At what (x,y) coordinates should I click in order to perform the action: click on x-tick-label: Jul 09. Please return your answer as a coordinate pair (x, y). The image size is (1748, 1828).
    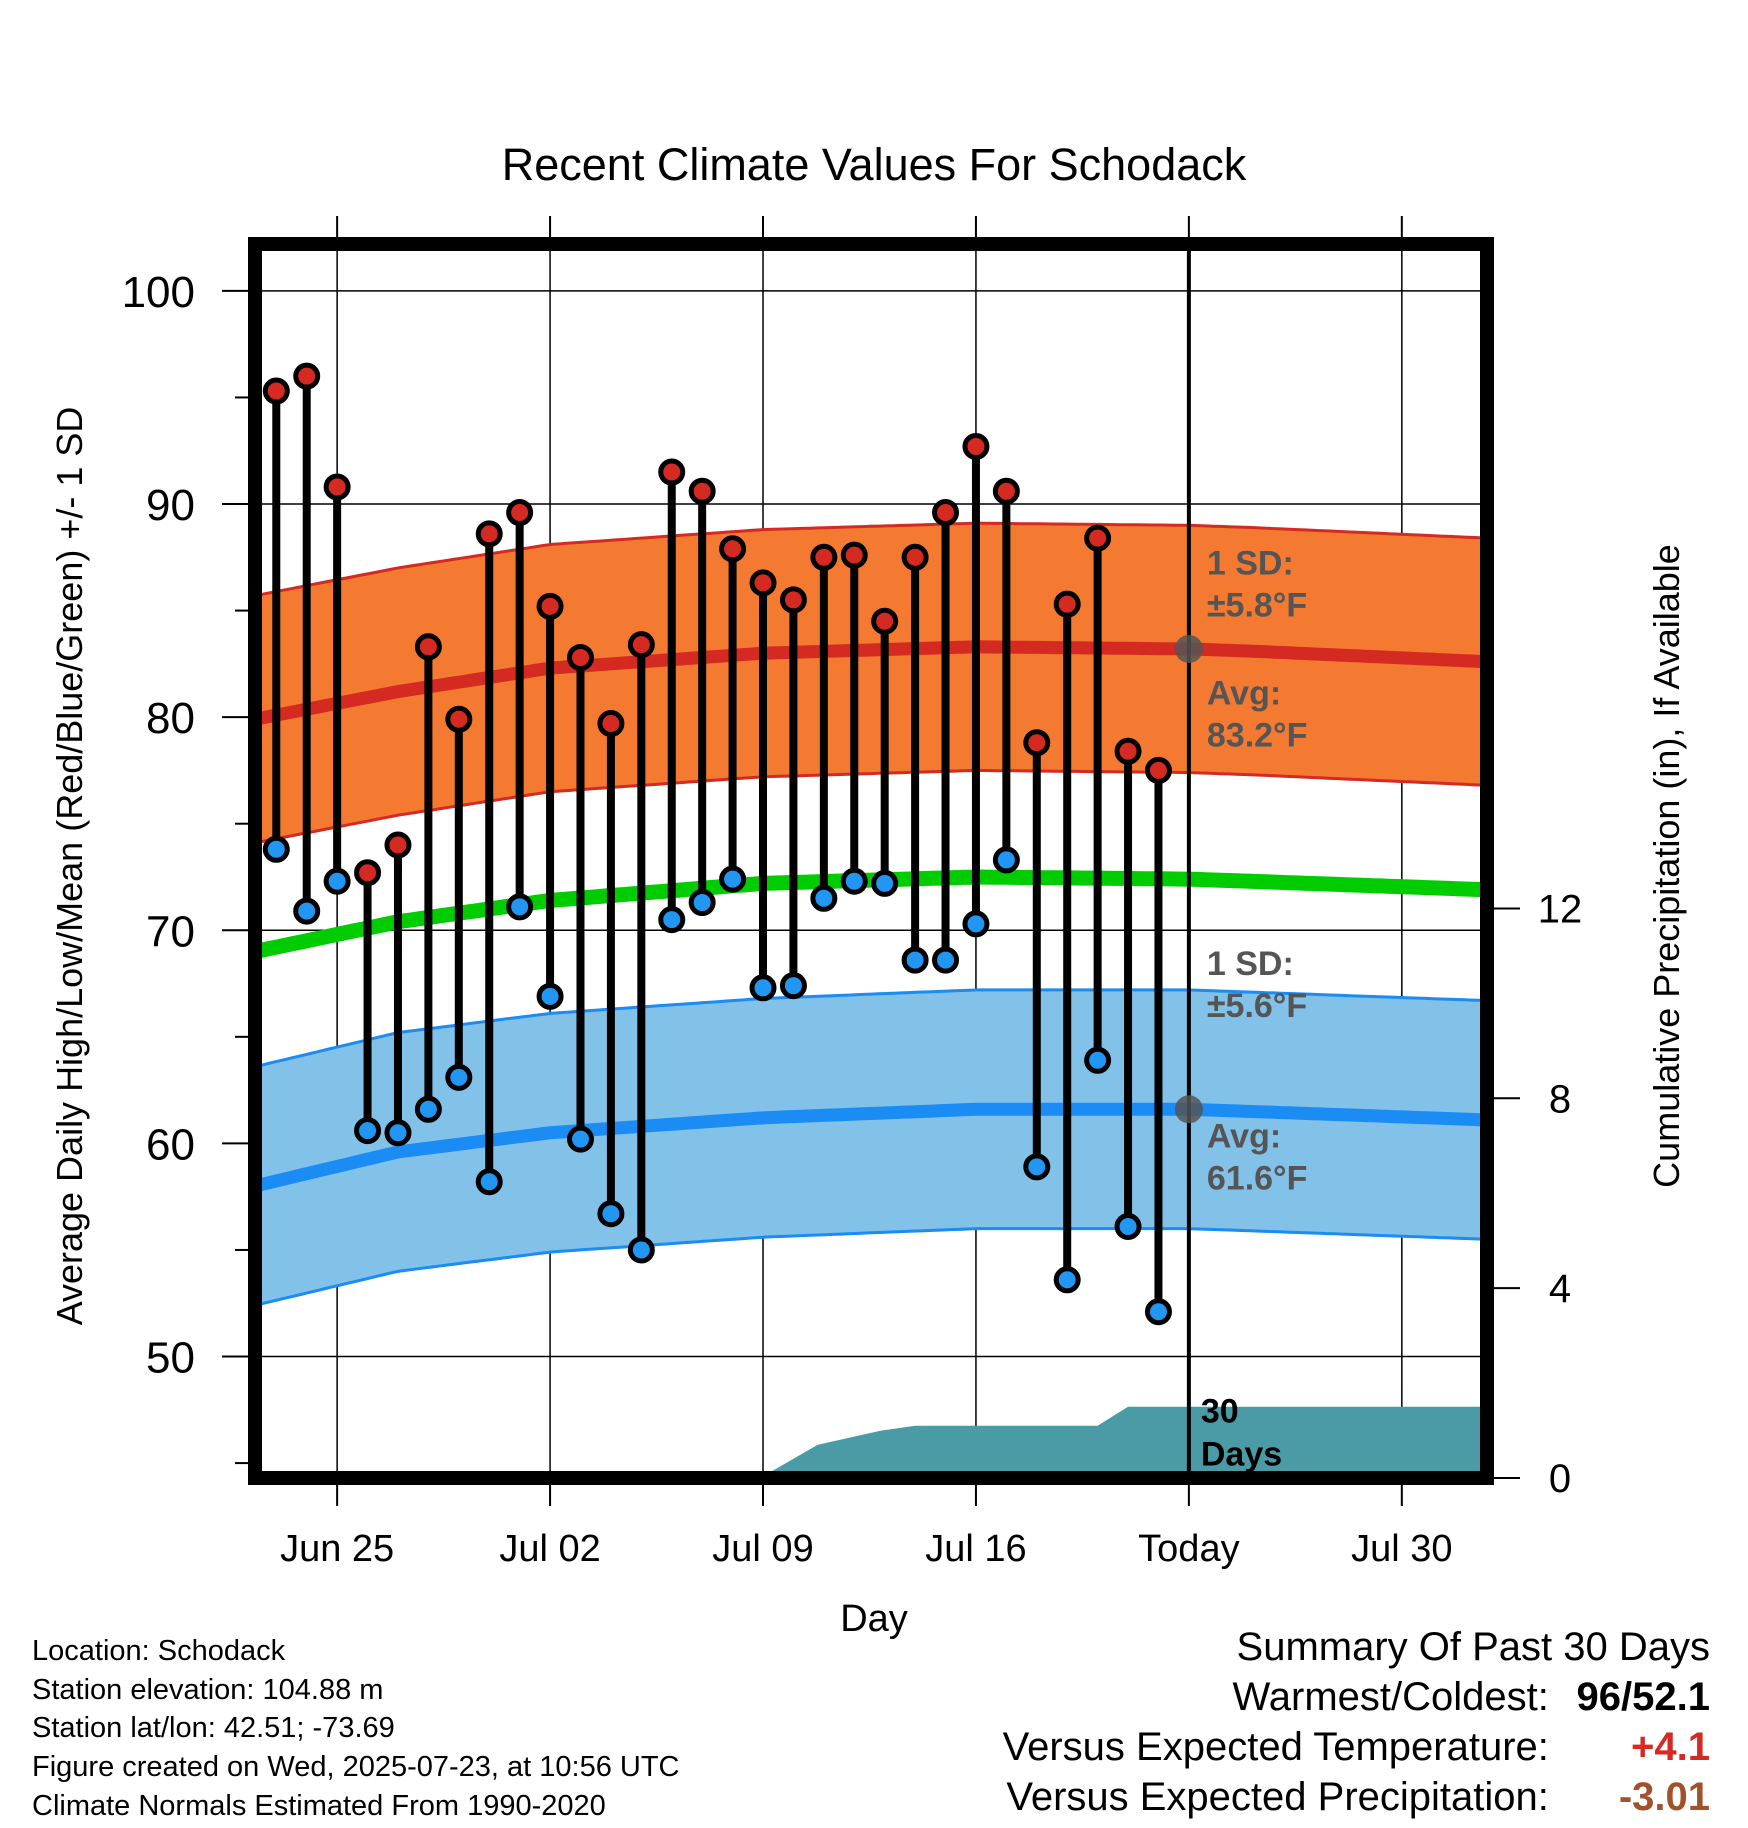
    Looking at the image, I should click on (762, 1549).